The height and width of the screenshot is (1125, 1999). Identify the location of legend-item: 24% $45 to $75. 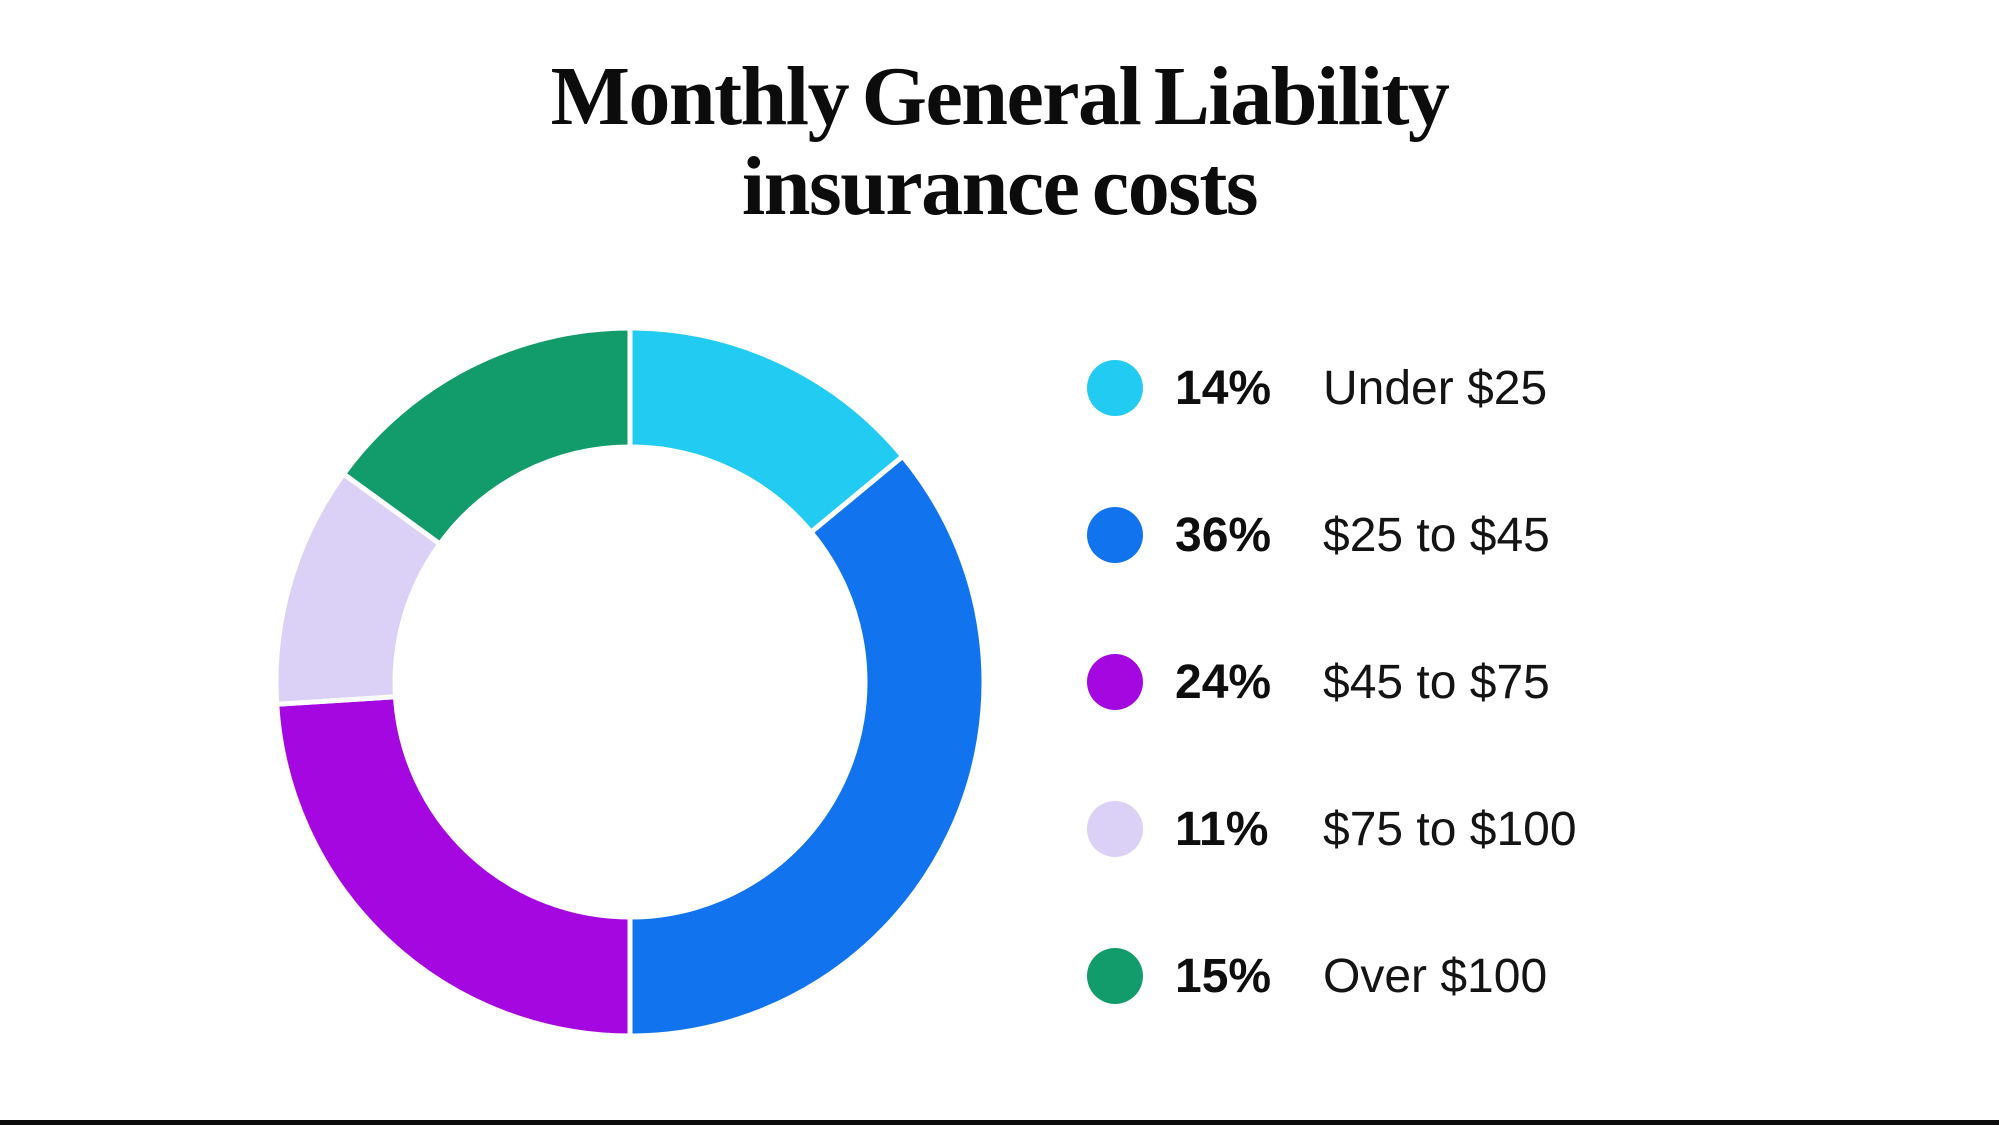
(1332, 682).